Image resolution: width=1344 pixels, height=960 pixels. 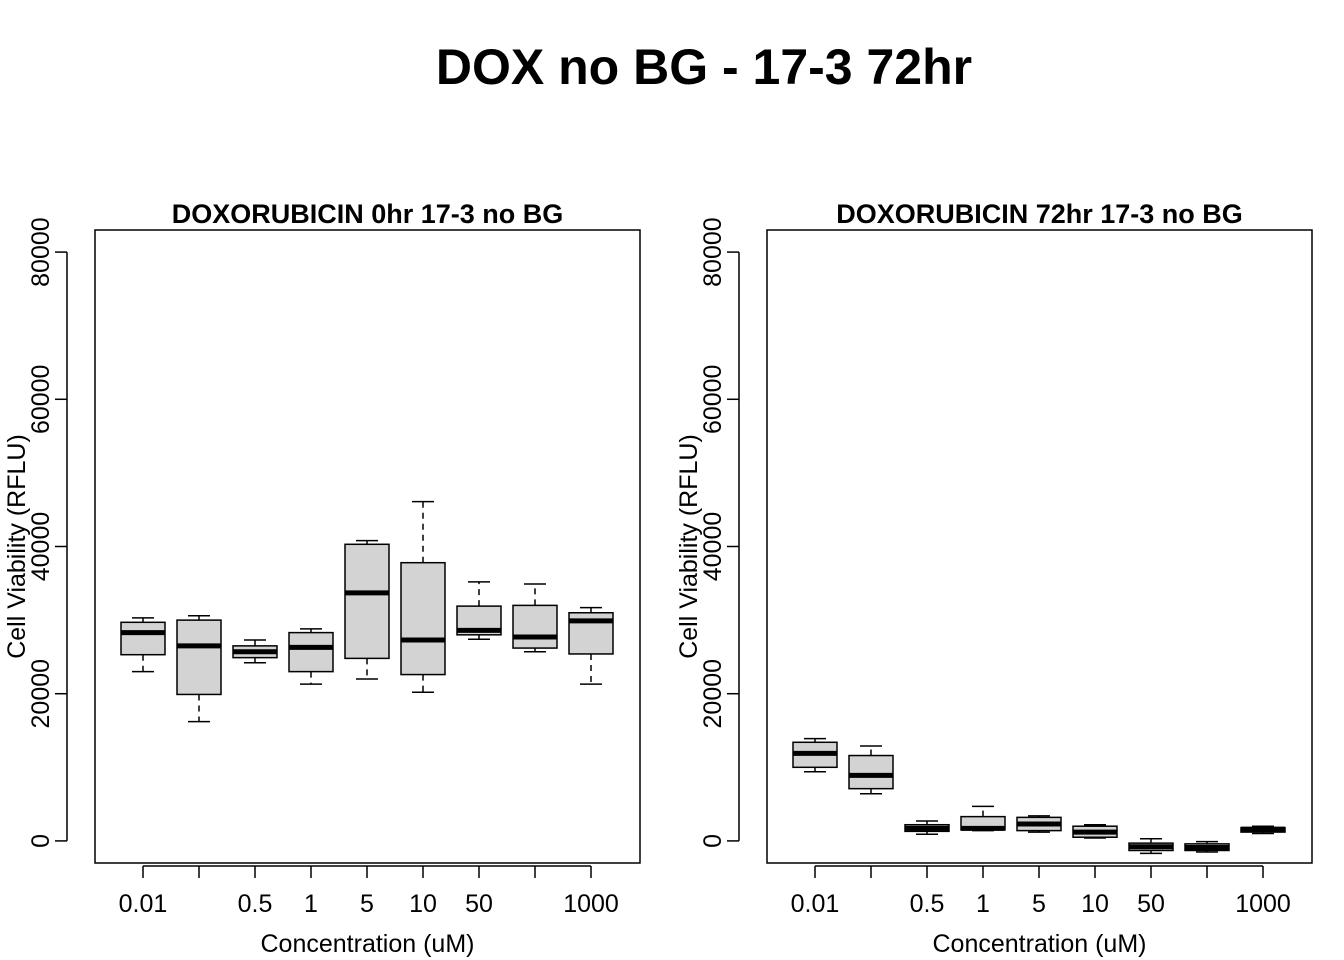 I want to click on panel-title: DOXORUBICIN 0hr 17-3 no BG, so click(x=368, y=214).